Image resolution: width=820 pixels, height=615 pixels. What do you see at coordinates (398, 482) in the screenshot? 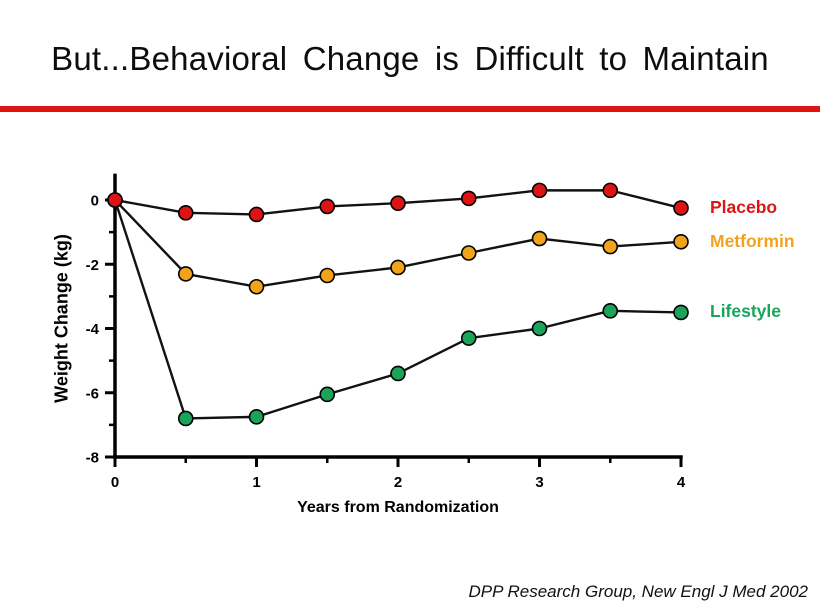
I see `x-tick-label: 2` at bounding box center [398, 482].